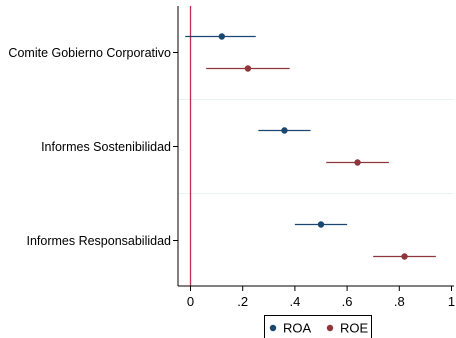 Image resolution: width=456 pixels, height=338 pixels. What do you see at coordinates (190, 301) in the screenshot?
I see `x-tick-label: 0` at bounding box center [190, 301].